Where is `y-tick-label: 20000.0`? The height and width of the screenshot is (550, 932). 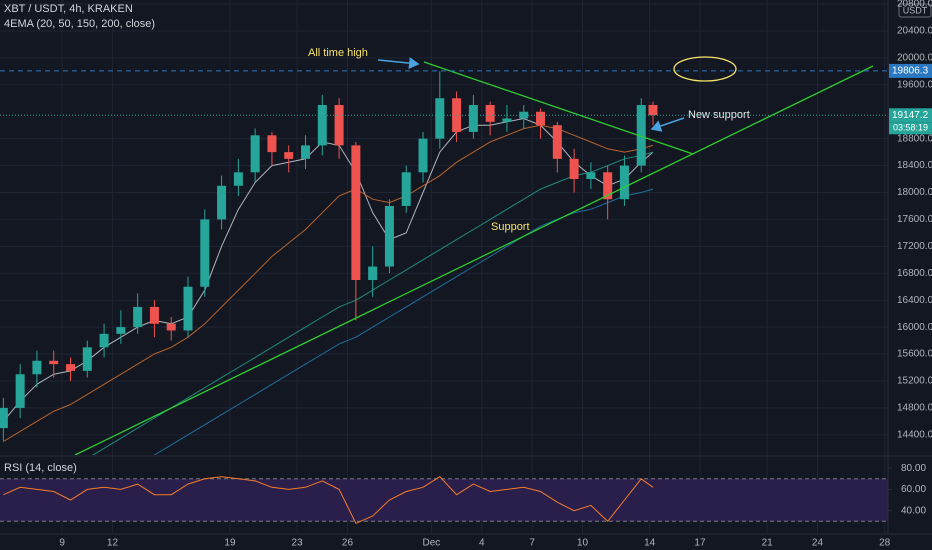
y-tick-label: 20000.0 is located at coordinates (914, 58).